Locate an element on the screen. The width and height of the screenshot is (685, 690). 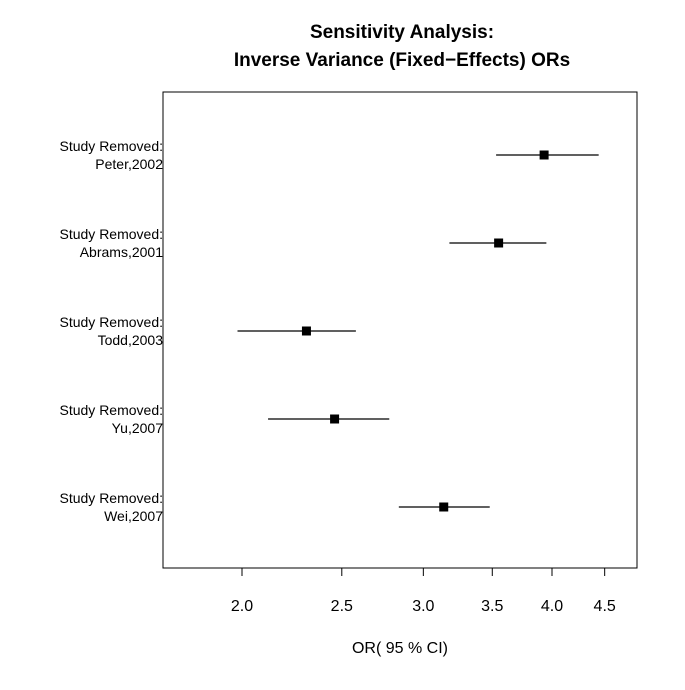
study-label-name: Wei,2007 is located at coordinates (133, 516).